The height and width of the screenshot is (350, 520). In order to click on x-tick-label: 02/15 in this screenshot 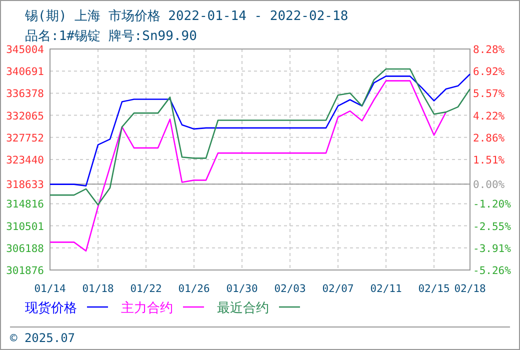, I will do `click(434, 289)`.